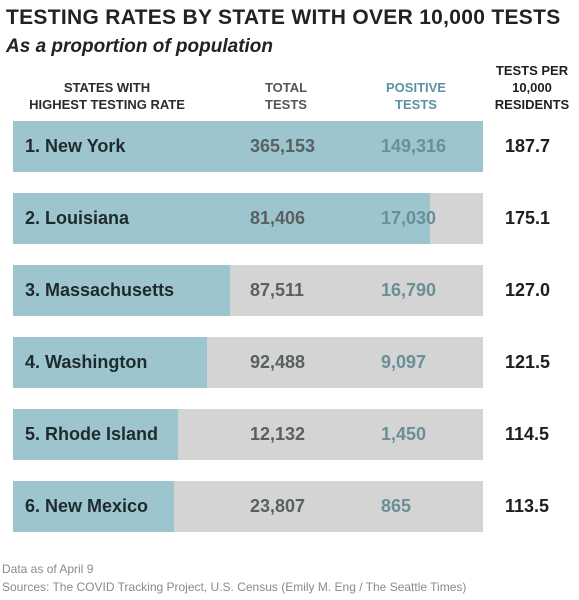 The height and width of the screenshot is (600, 579). I want to click on table-row: 2. Louisiana 81,406 17,030, so click(248, 218).